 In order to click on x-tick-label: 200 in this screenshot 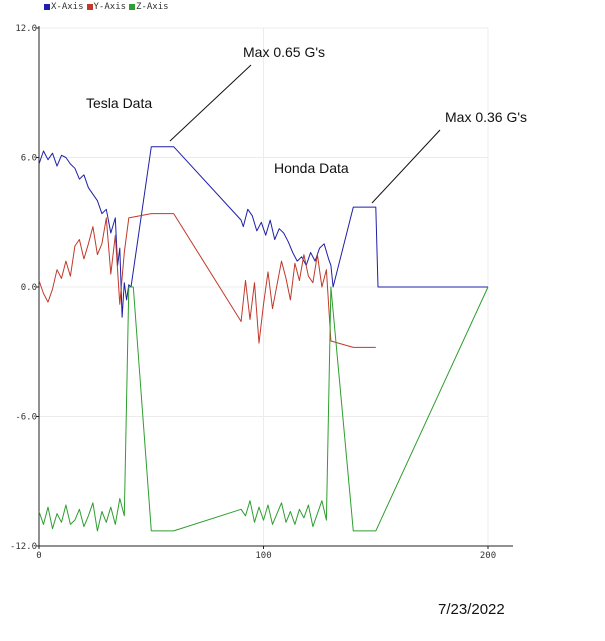, I will do `click(488, 556)`.